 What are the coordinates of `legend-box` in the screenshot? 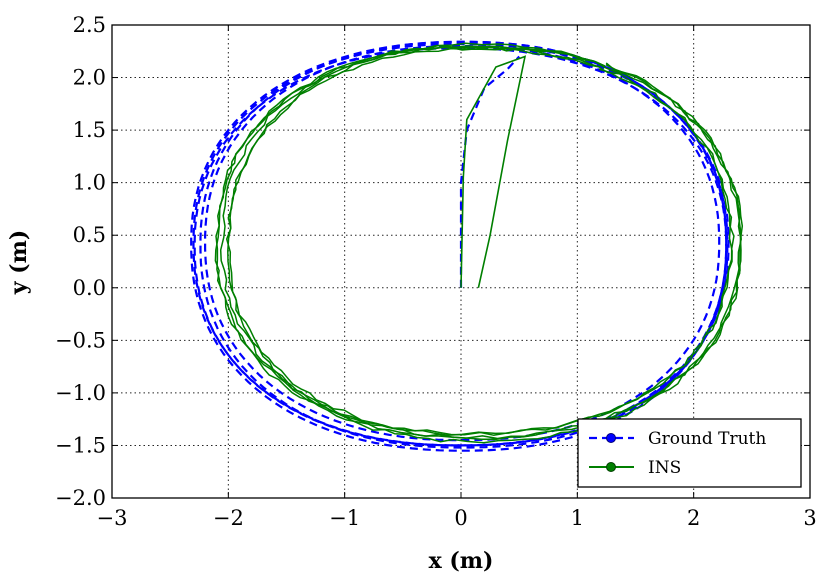 It's located at (689, 453).